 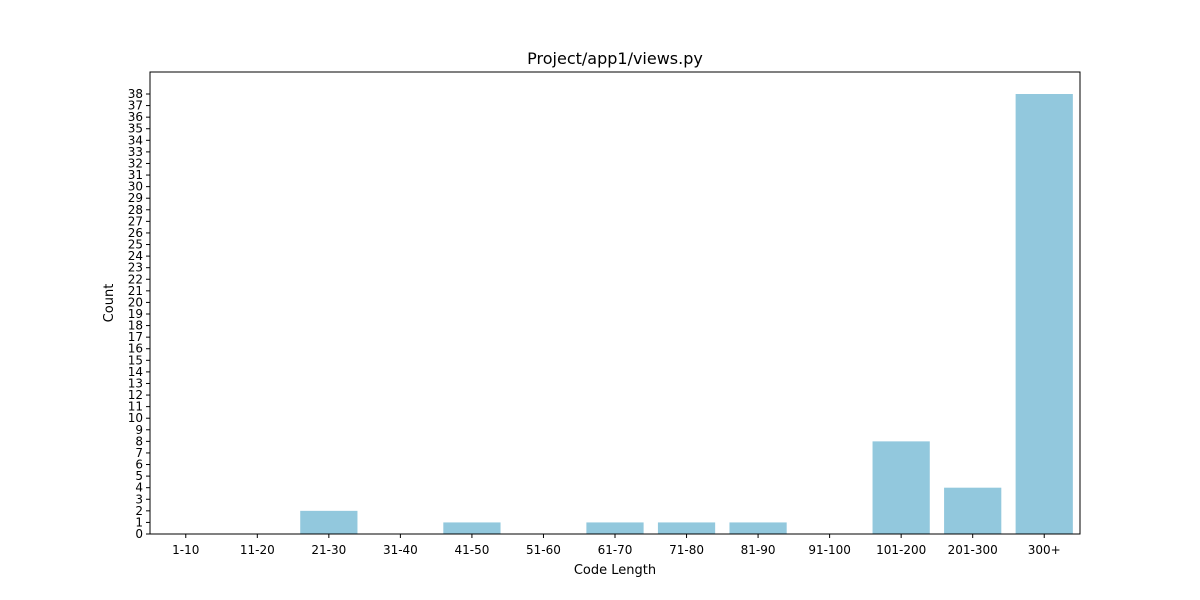 What do you see at coordinates (135, 256) in the screenshot?
I see `y-tick-label: 24` at bounding box center [135, 256].